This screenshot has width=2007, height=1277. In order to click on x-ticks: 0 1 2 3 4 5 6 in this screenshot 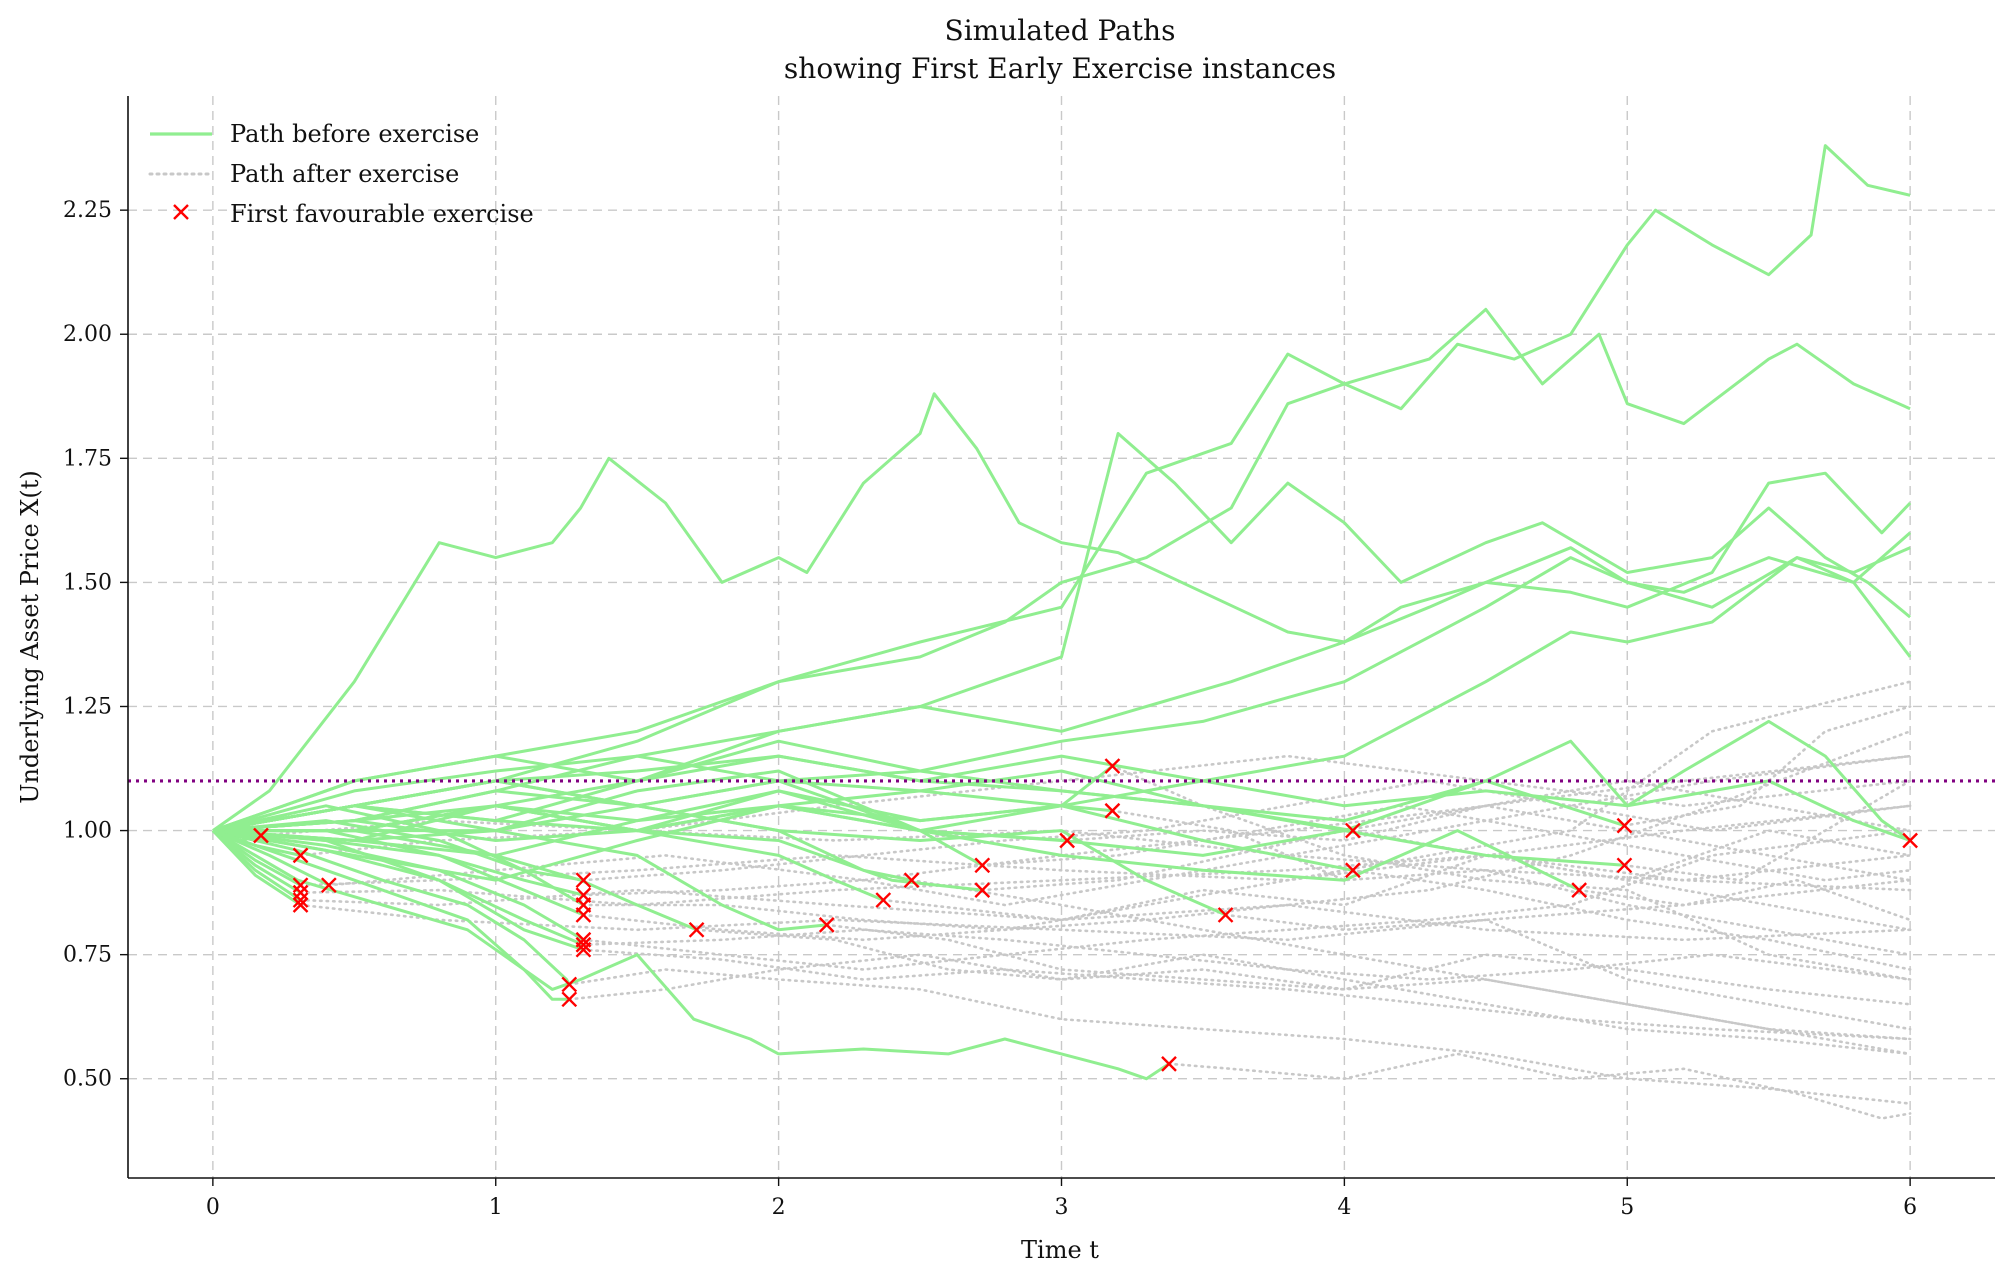, I will do `click(1061, 1199)`.